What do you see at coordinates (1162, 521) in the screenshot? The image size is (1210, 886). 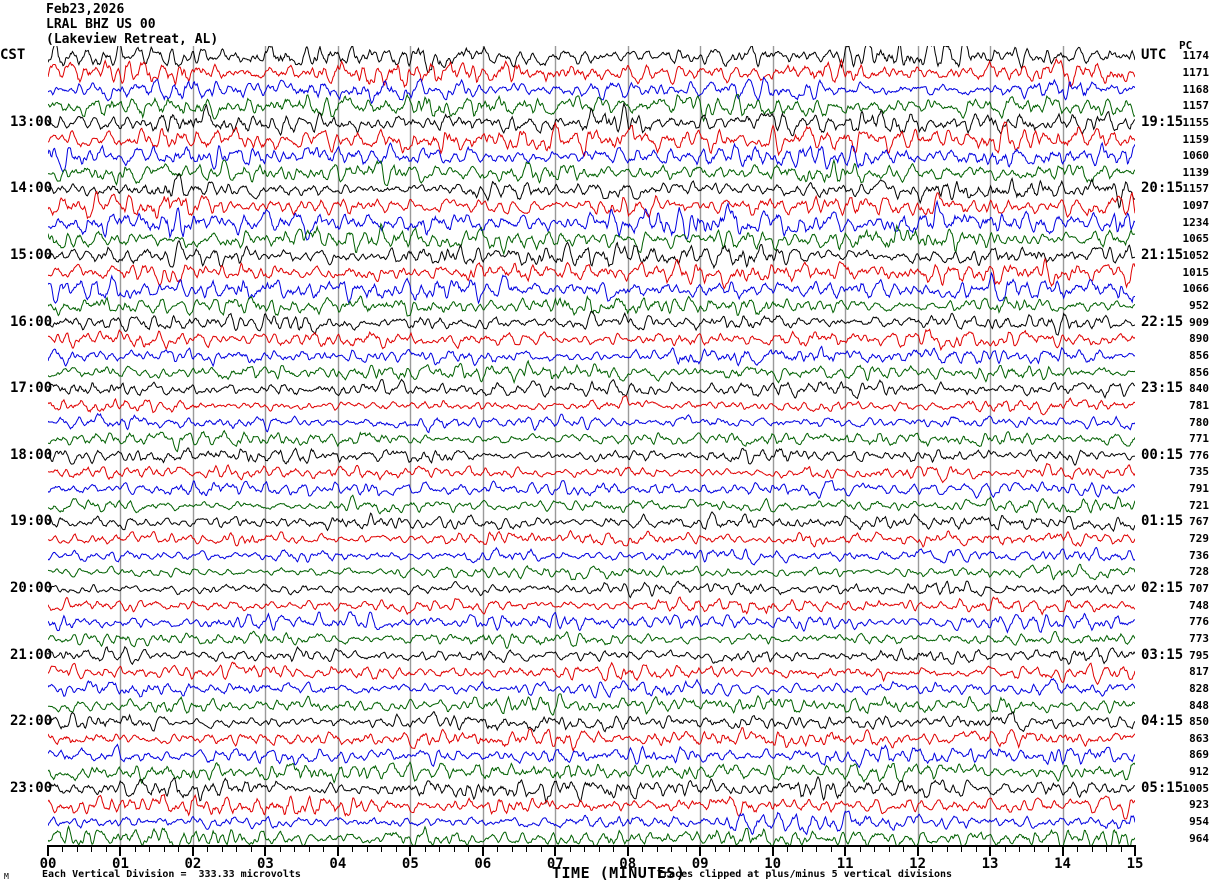 I see `right-time-label-01-15: 01:15` at bounding box center [1162, 521].